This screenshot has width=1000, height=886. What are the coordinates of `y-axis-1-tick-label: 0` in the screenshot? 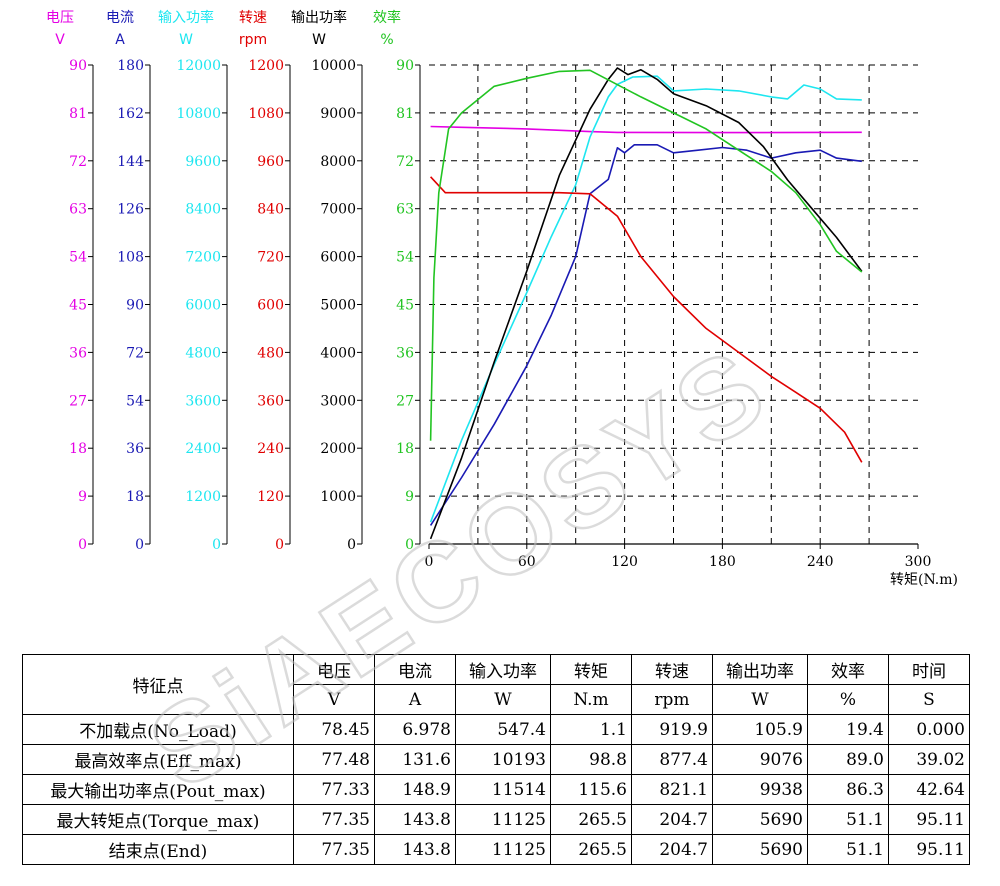 It's located at (139, 545).